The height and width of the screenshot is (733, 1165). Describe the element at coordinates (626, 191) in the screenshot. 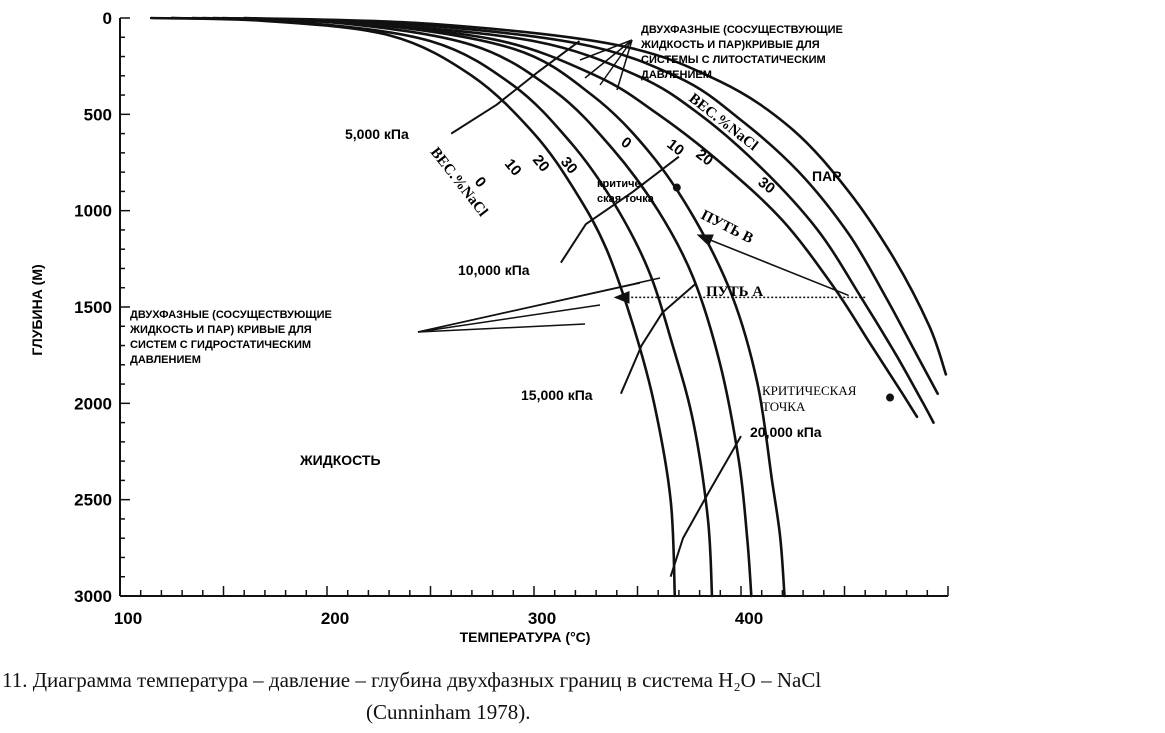

I see `crit-label-1: критиче- ская точка` at that location.